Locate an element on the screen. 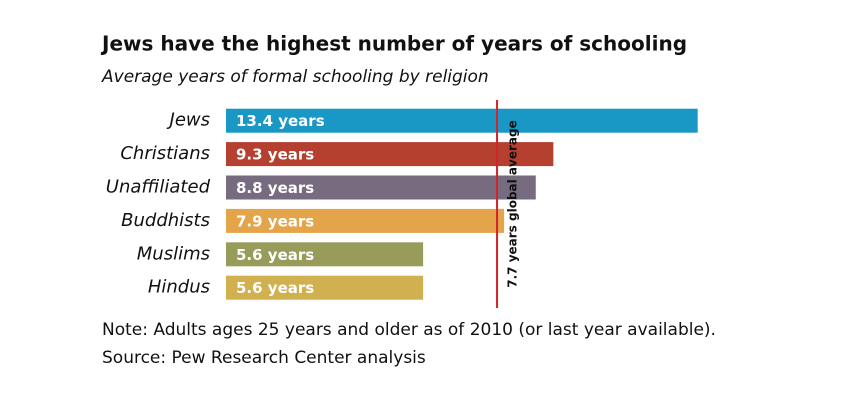 This screenshot has height=400, width=850. category-label: Muslims is located at coordinates (173, 253).